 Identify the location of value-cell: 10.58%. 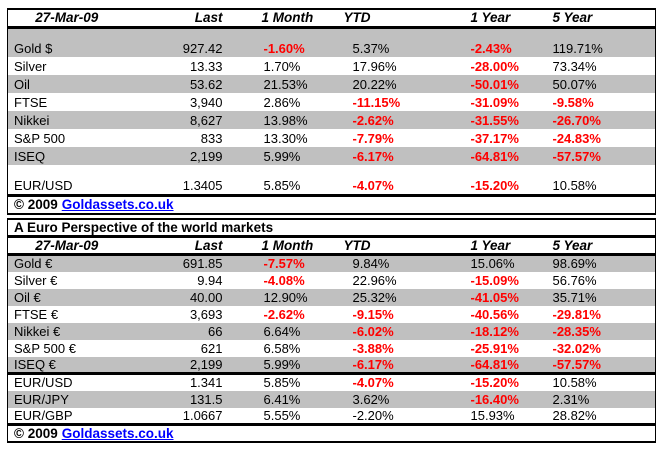
(603, 381).